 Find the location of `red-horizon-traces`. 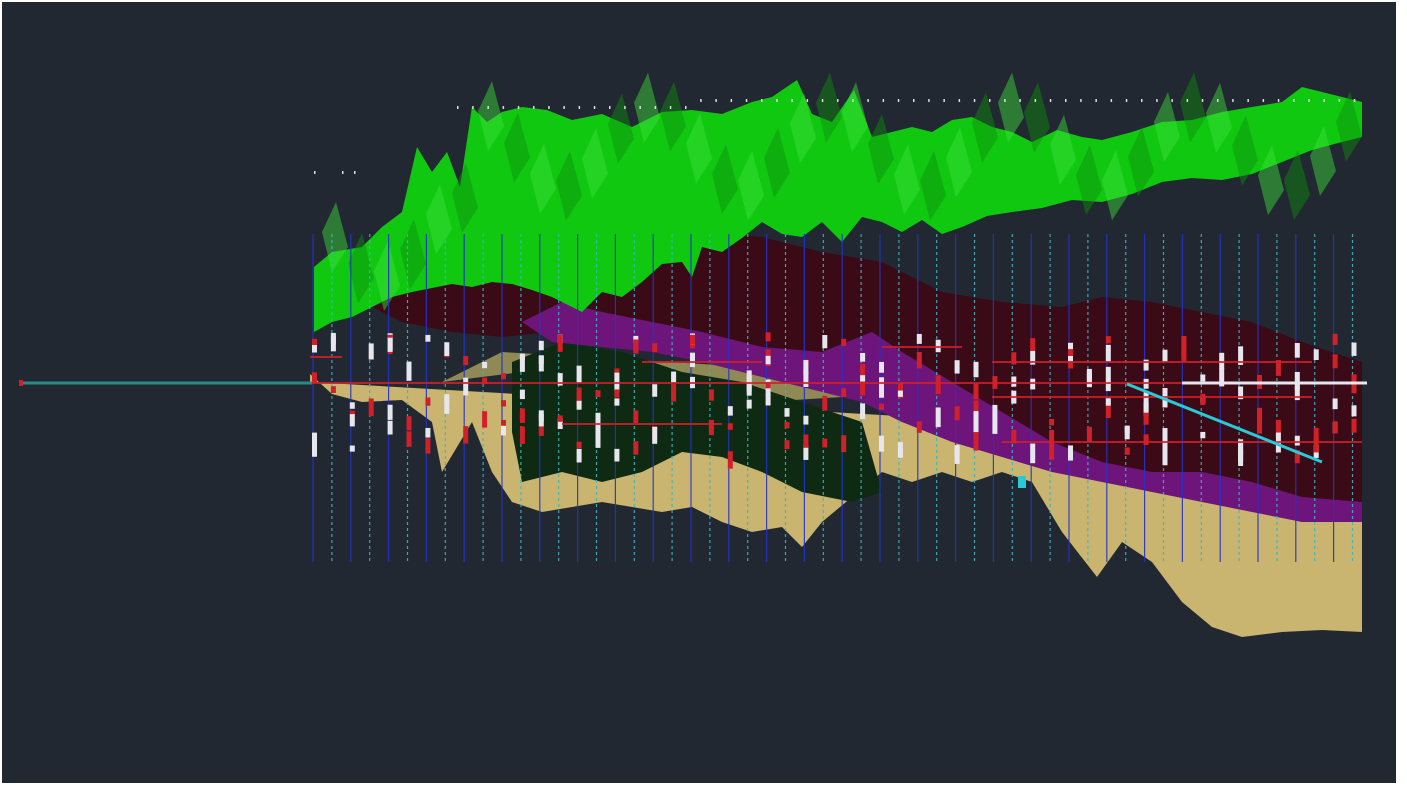

red-horizon-traces is located at coordinates (838, 394).